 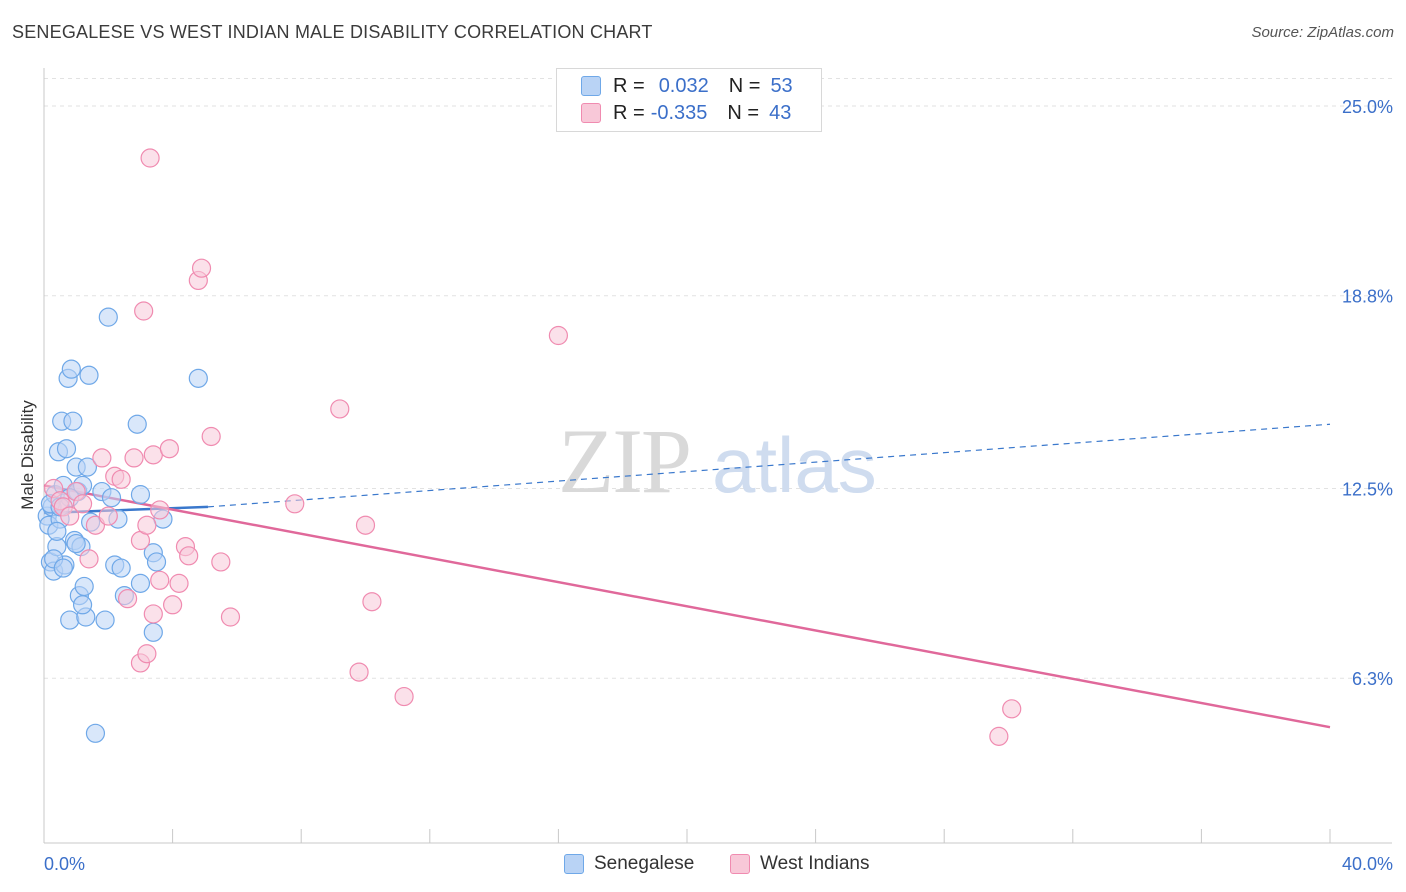 What do you see at coordinates (1367, 107) in the screenshot?
I see `y-tick-label: 25.0%` at bounding box center [1367, 107].